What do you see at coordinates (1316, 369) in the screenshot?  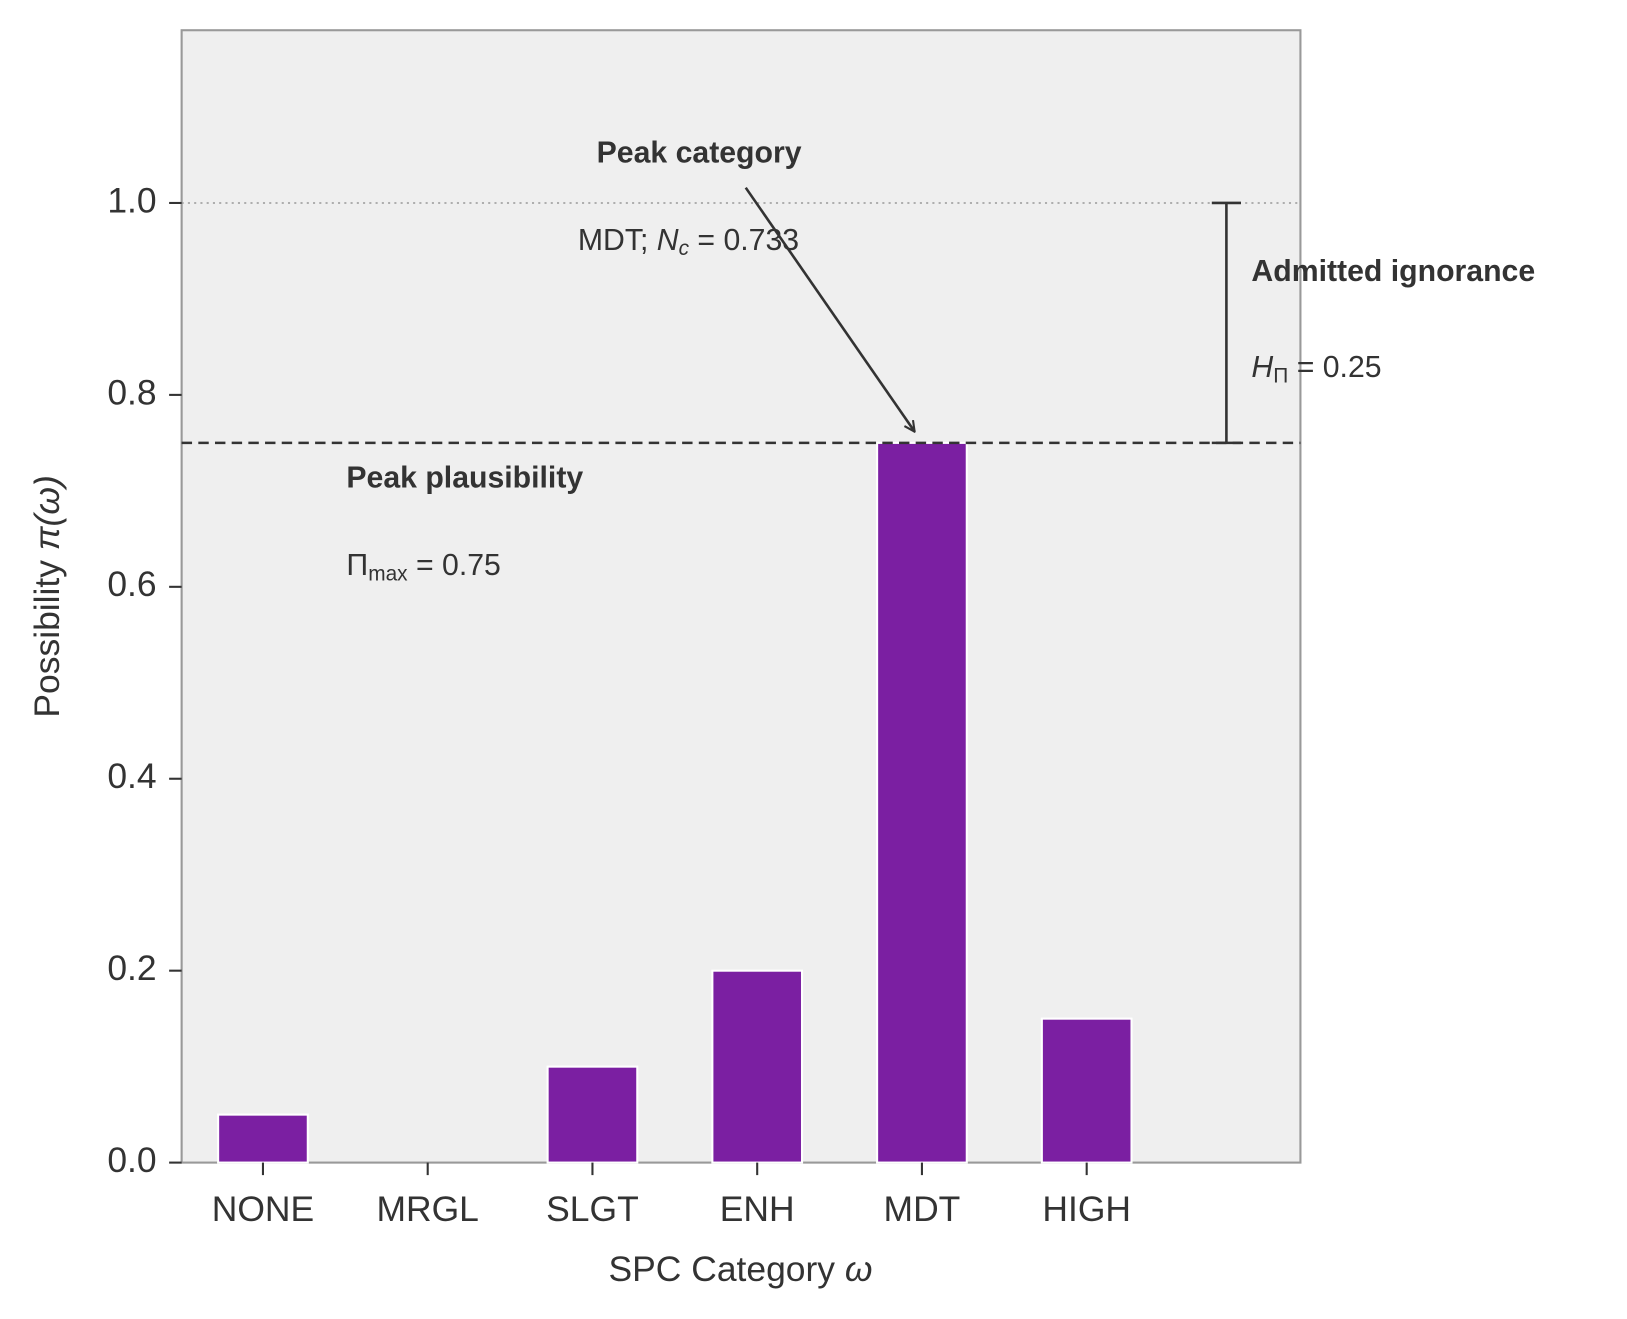 I see `annotation-text: HΠ = 0.25` at bounding box center [1316, 369].